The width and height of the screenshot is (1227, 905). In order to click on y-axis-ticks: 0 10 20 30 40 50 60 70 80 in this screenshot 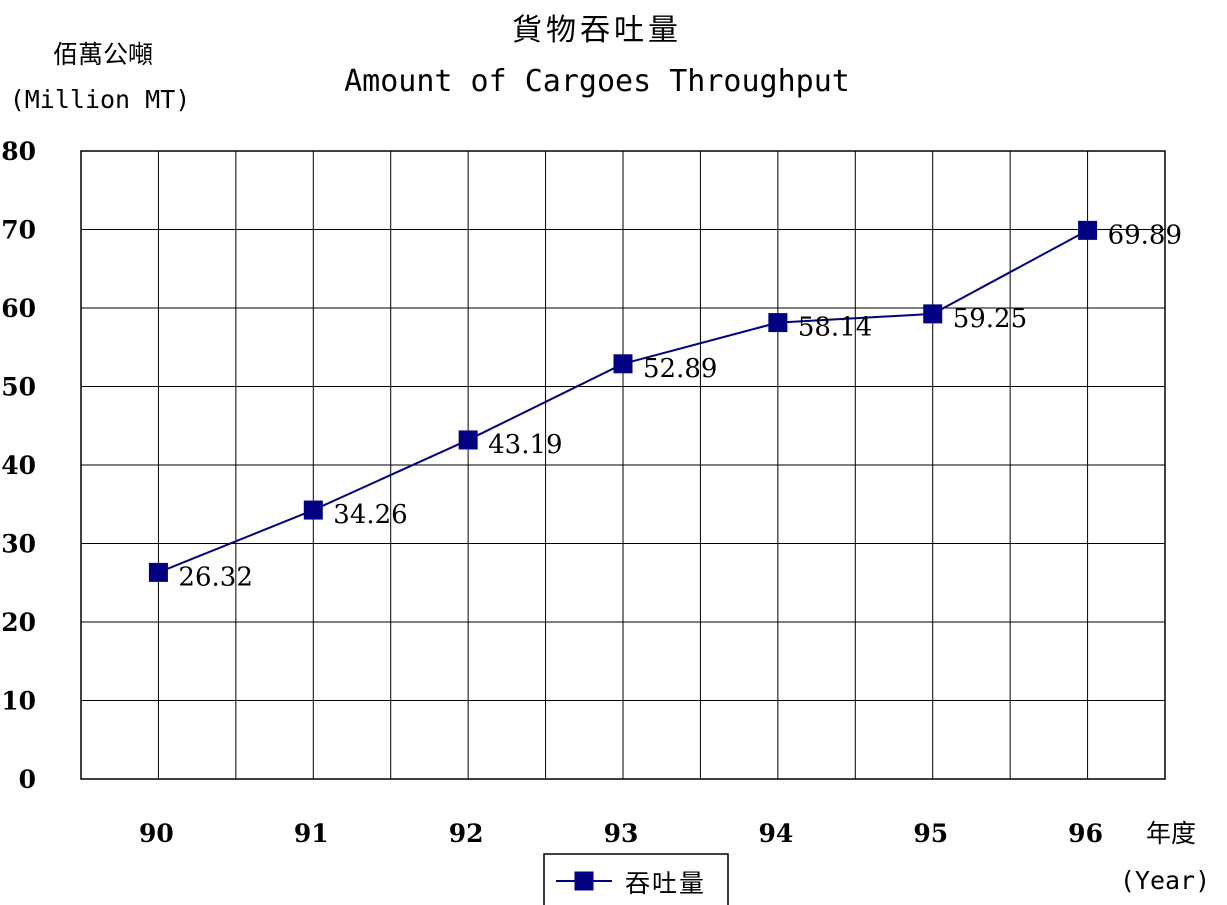, I will do `click(18, 465)`.